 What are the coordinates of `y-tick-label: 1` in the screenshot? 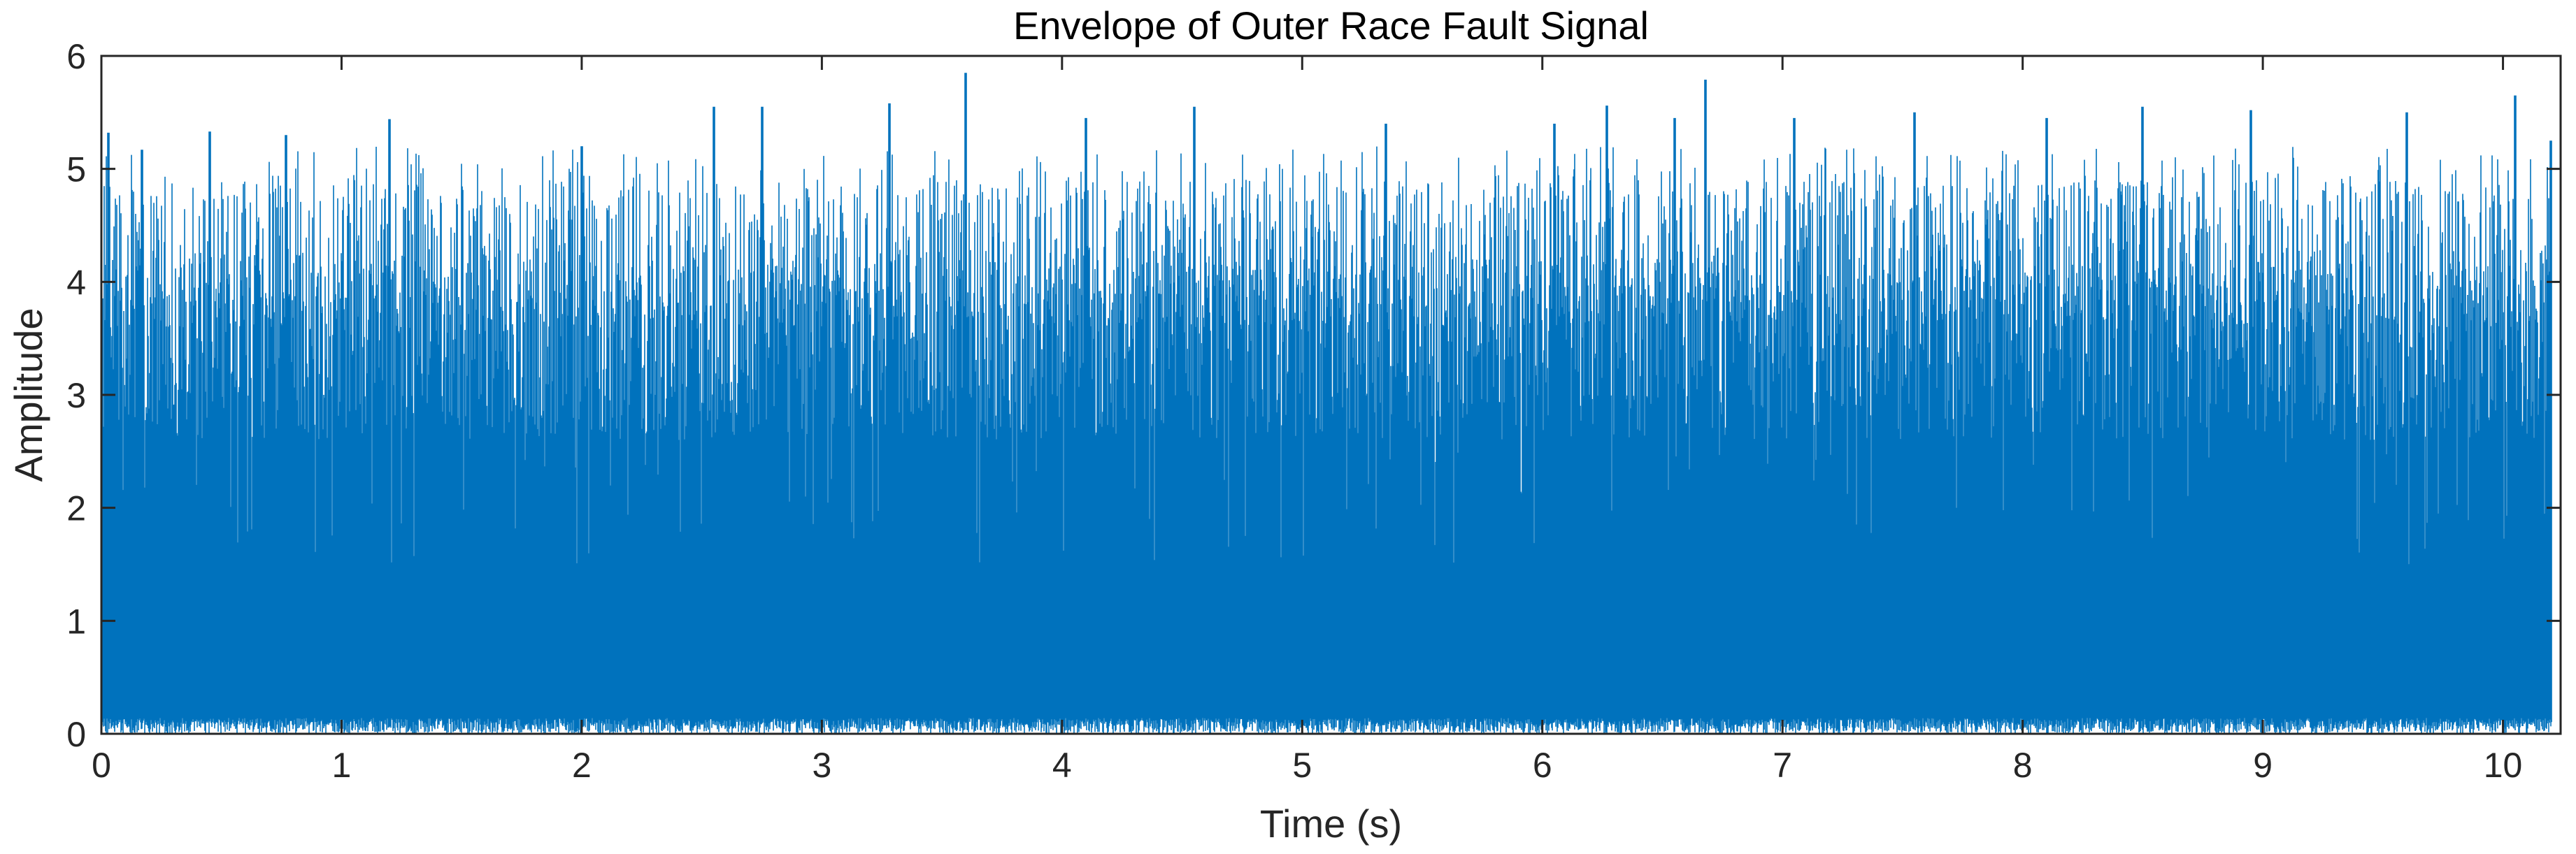 It's located at (76, 621).